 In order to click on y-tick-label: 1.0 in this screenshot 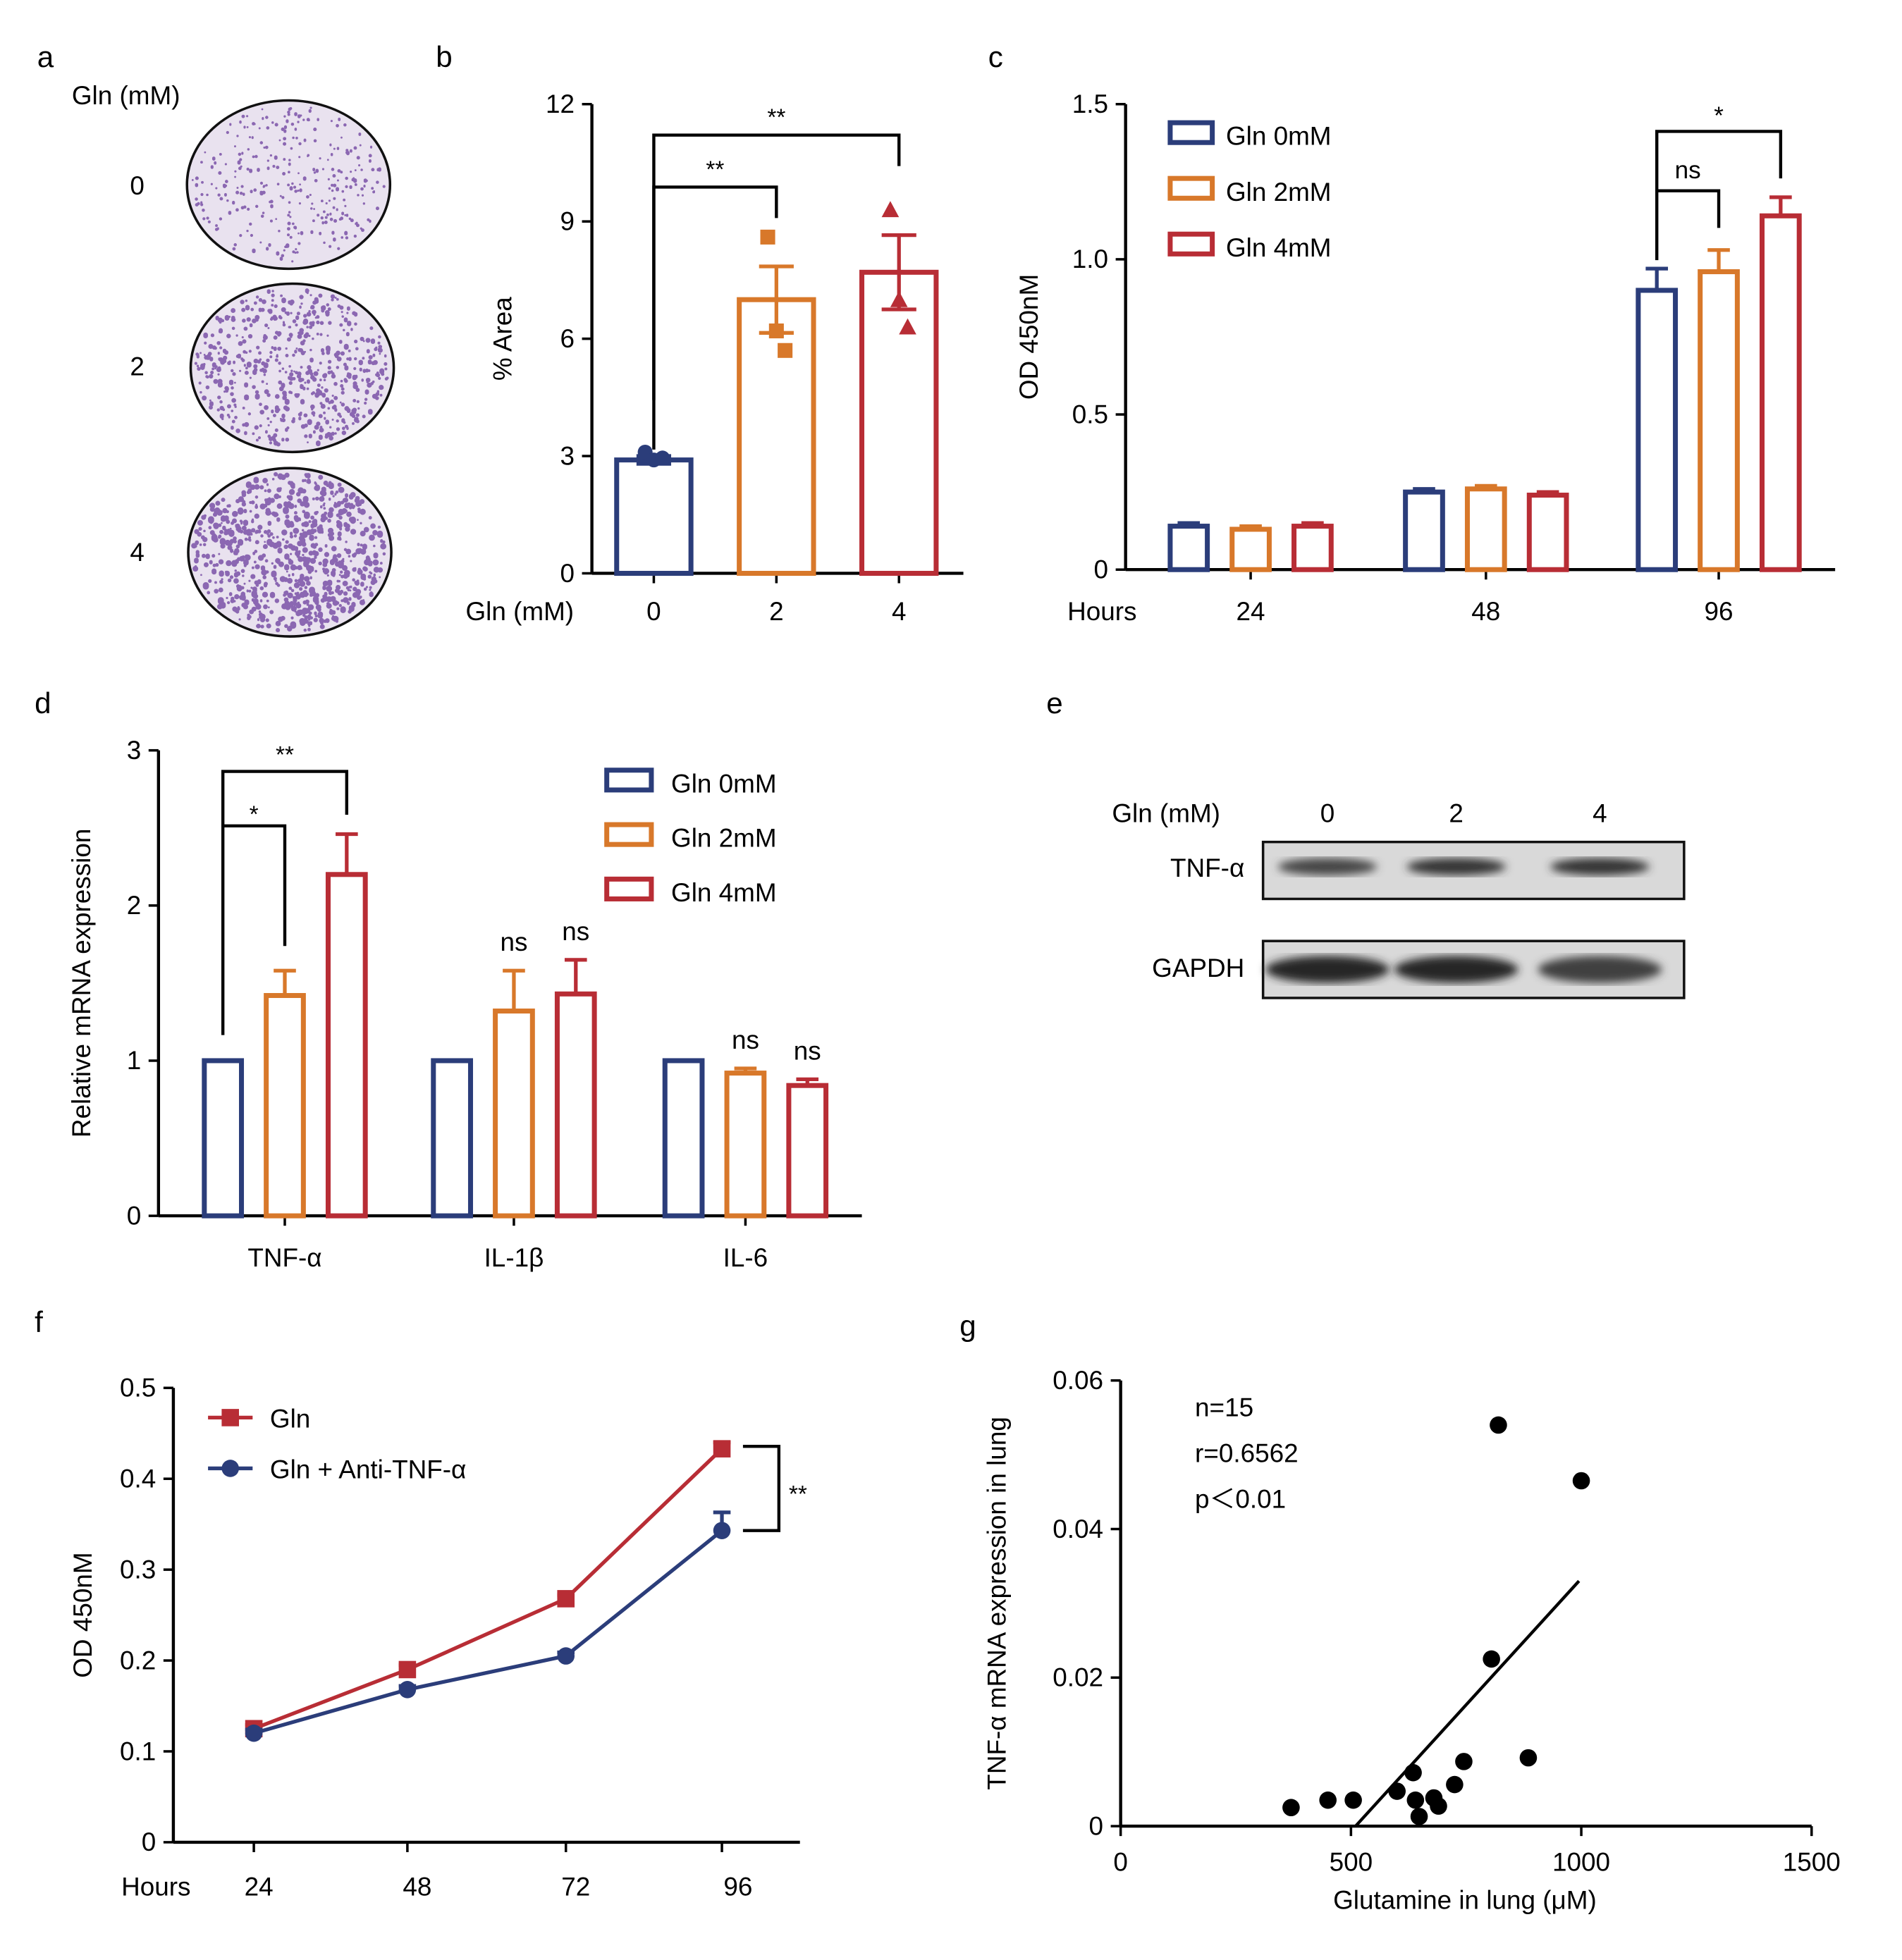, I will do `click(1090, 259)`.